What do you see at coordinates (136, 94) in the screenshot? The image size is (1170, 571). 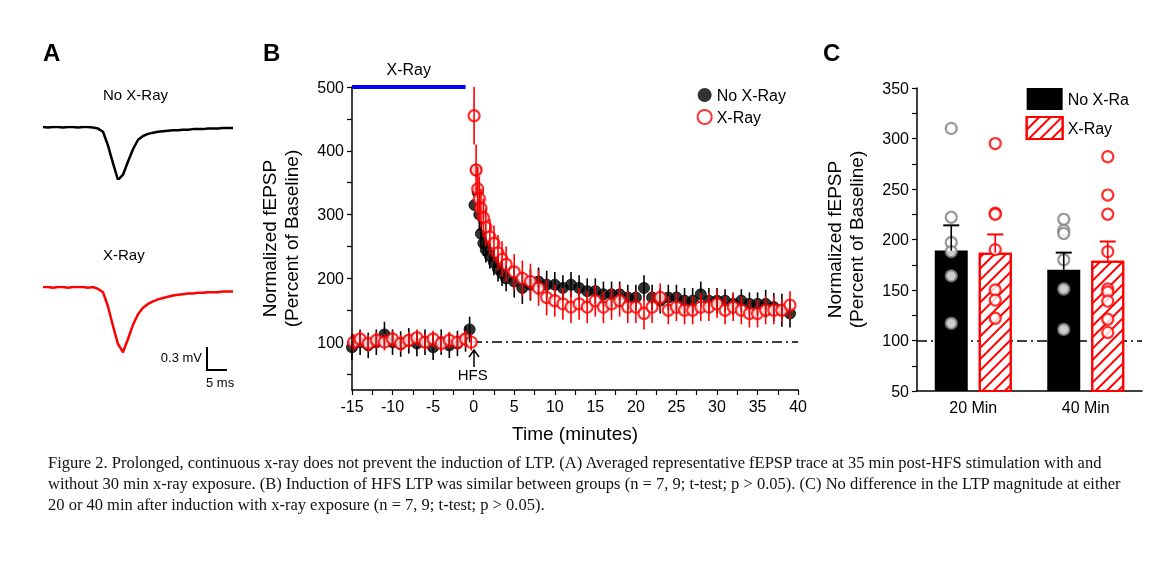 I see `series-label: No X-Ray` at bounding box center [136, 94].